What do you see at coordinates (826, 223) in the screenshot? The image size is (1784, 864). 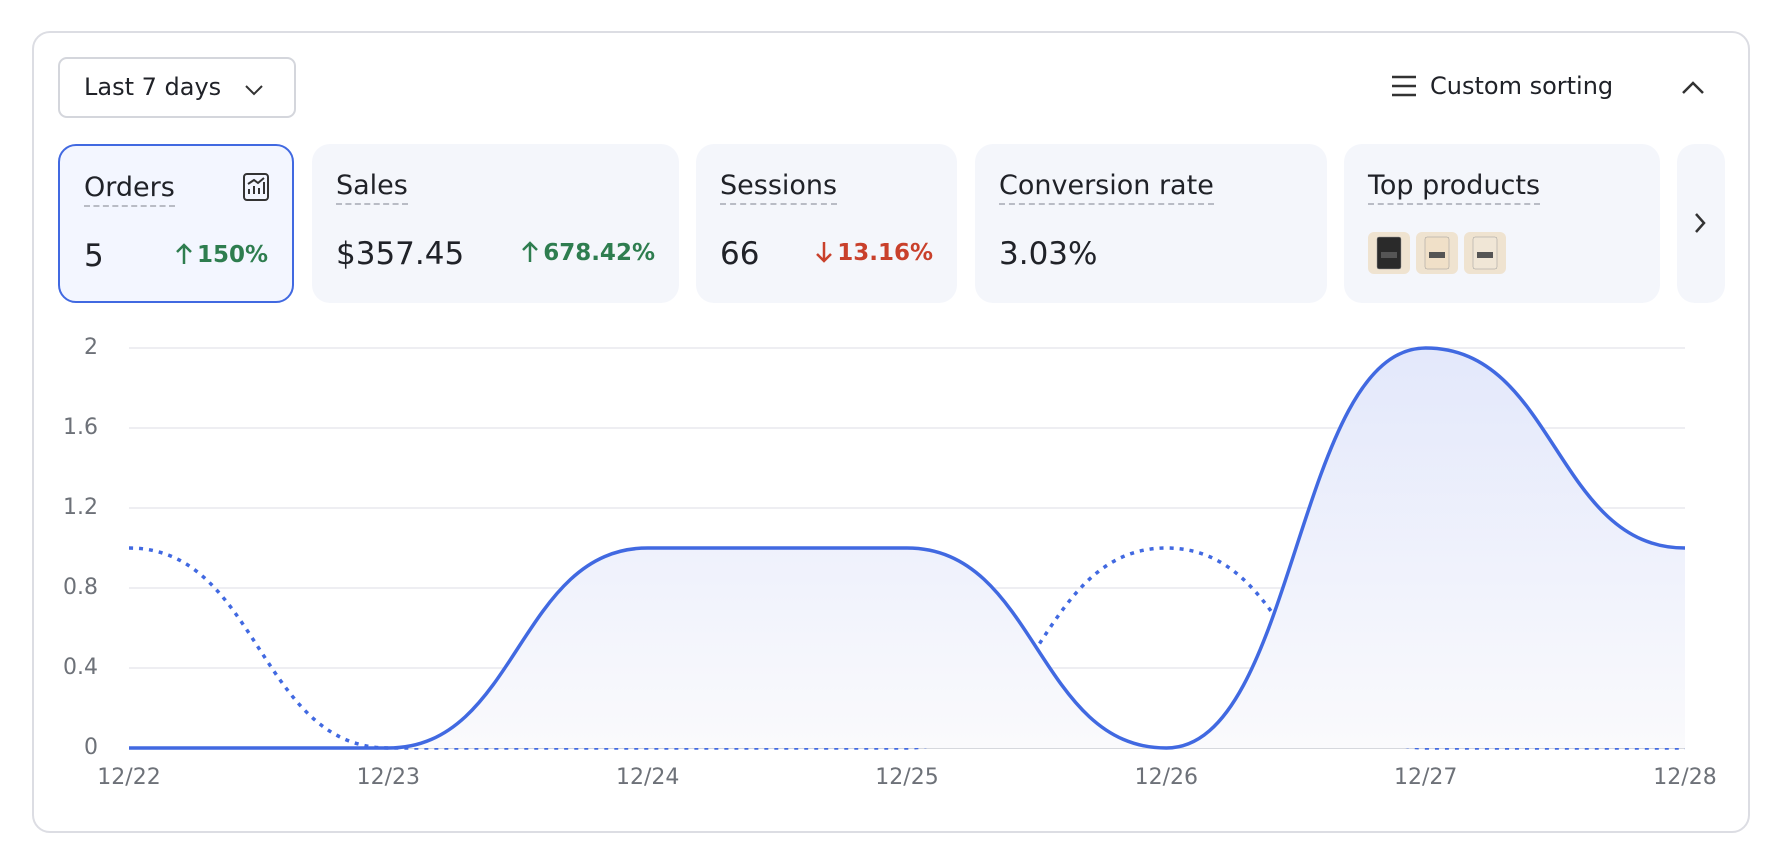 I see `metric-card: Sessions 66 13.16%` at bounding box center [826, 223].